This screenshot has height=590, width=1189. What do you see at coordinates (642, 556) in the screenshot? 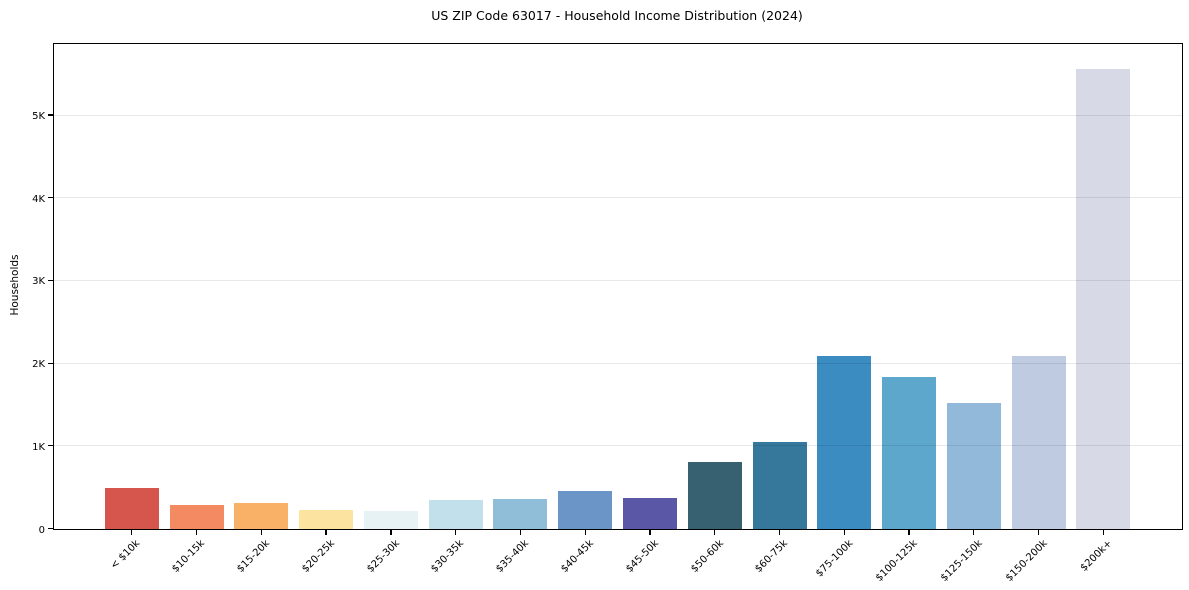
I see `x-tick-label: $45-50k` at bounding box center [642, 556].